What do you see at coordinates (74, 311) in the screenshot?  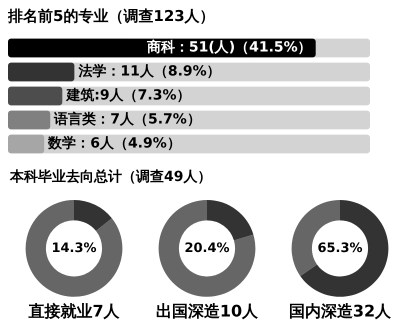 I see `text: 直接就业7人` at bounding box center [74, 311].